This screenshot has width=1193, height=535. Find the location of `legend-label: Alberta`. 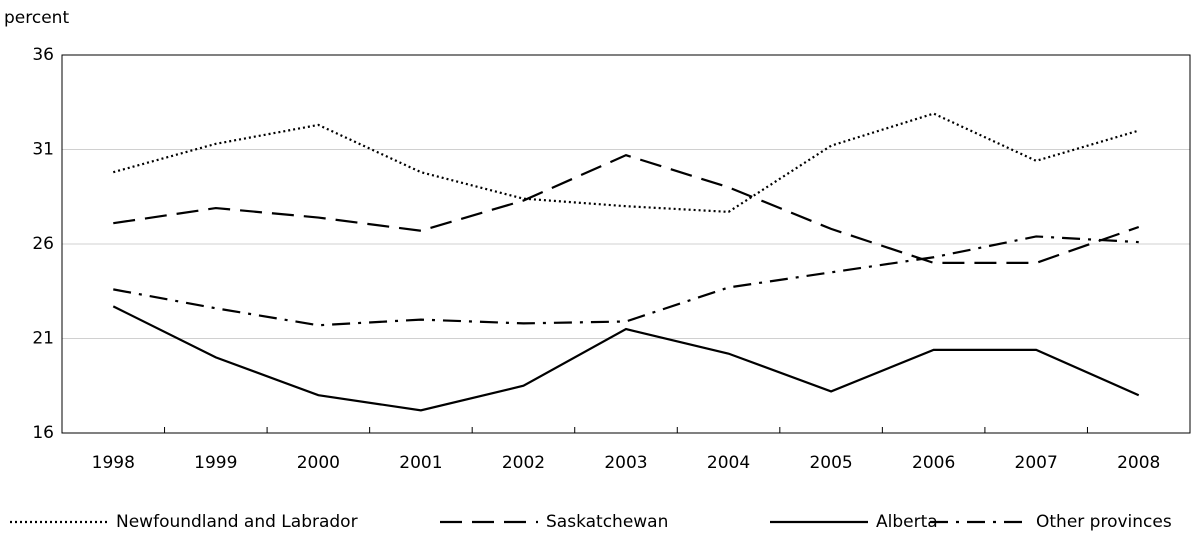

legend-label: Alberta is located at coordinates (907, 522).